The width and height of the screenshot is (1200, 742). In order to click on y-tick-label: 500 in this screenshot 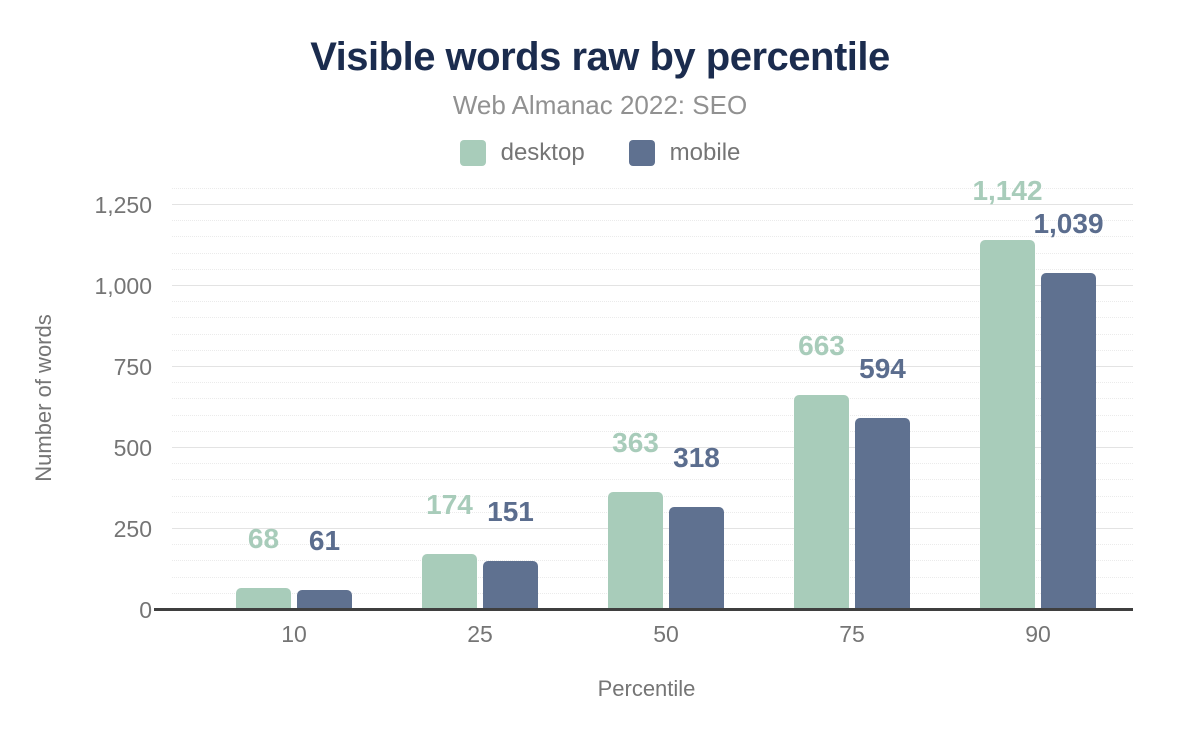, I will do `click(132, 448)`.